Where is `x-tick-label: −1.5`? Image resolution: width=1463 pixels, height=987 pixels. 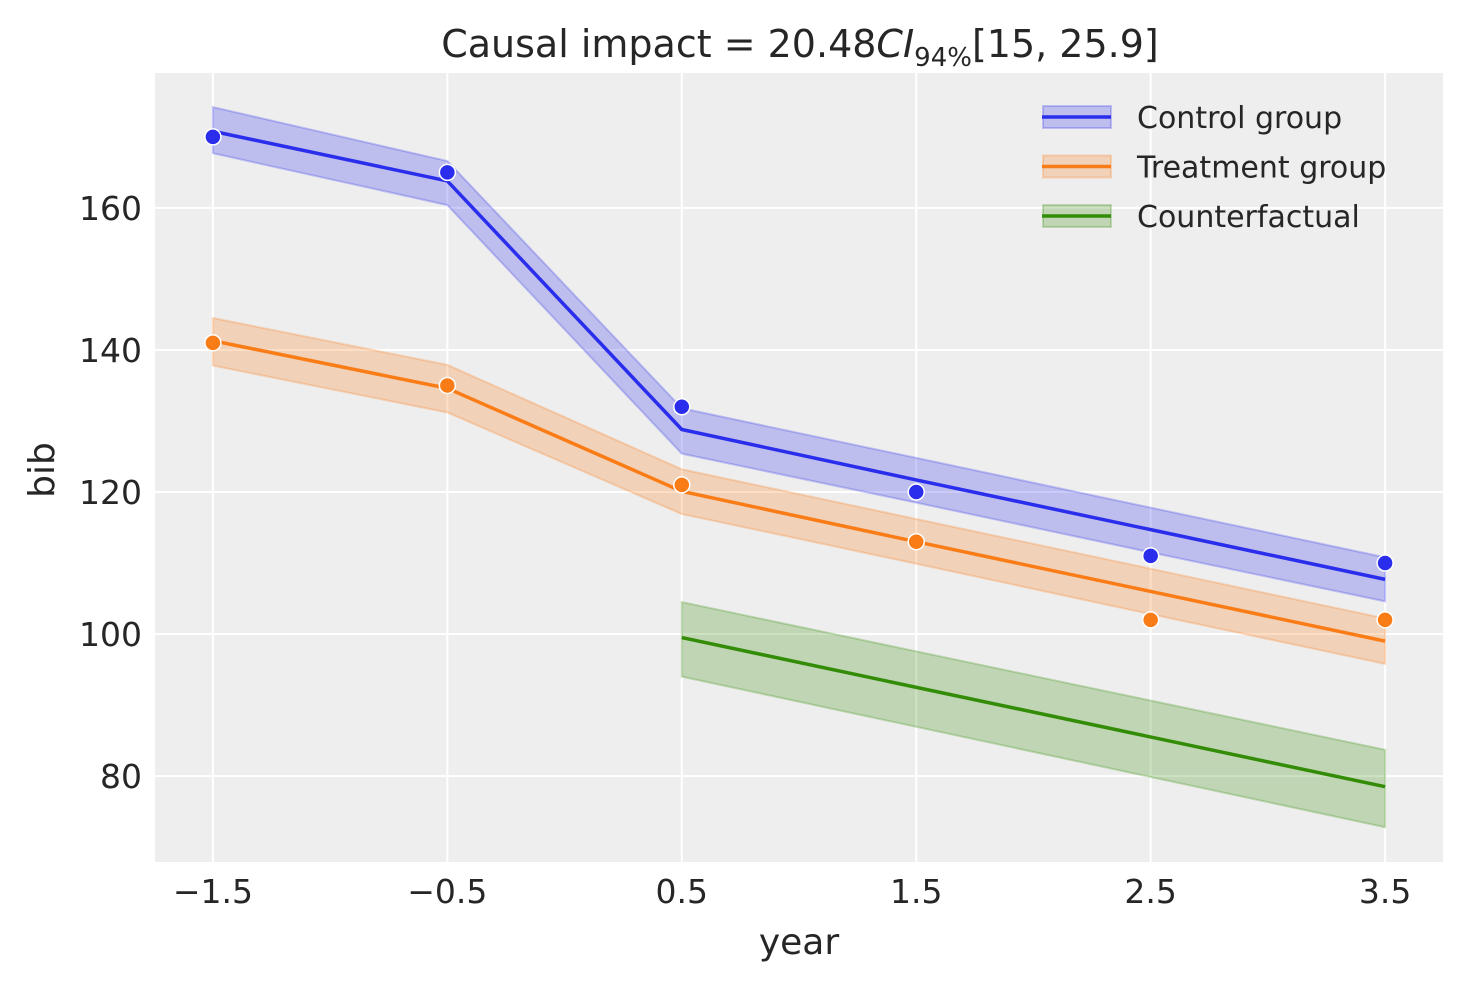 x-tick-label: −1.5 is located at coordinates (213, 891).